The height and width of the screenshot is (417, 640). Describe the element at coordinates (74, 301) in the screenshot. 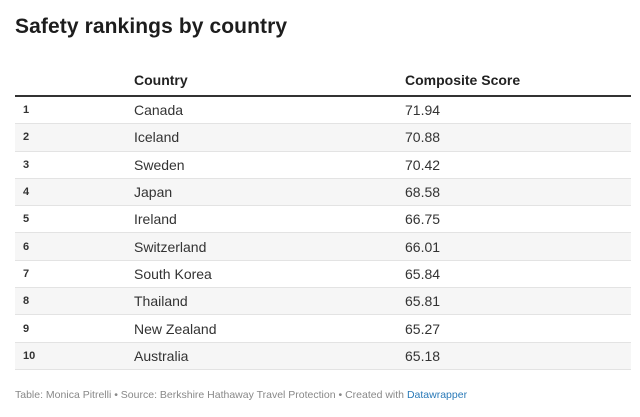

I see `rank-cell: 8` at that location.